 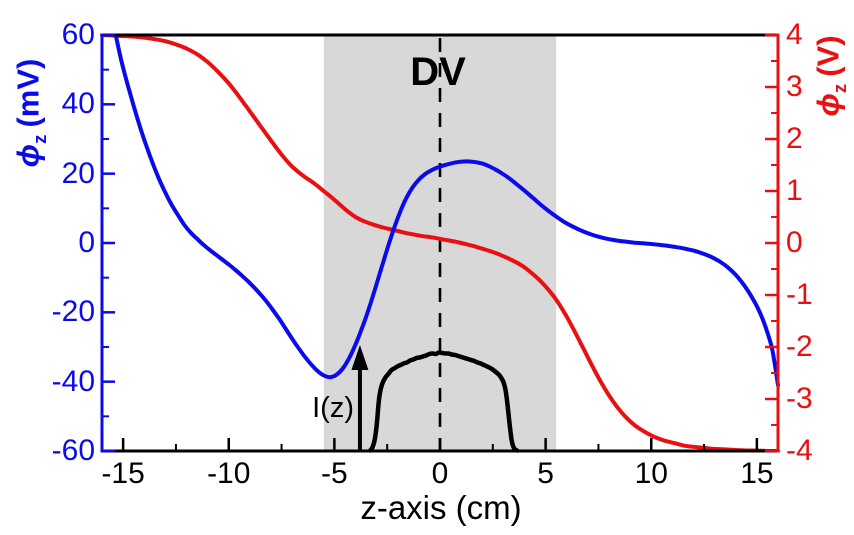 What do you see at coordinates (799, 450) in the screenshot?
I see `right-tick-label: -4` at bounding box center [799, 450].